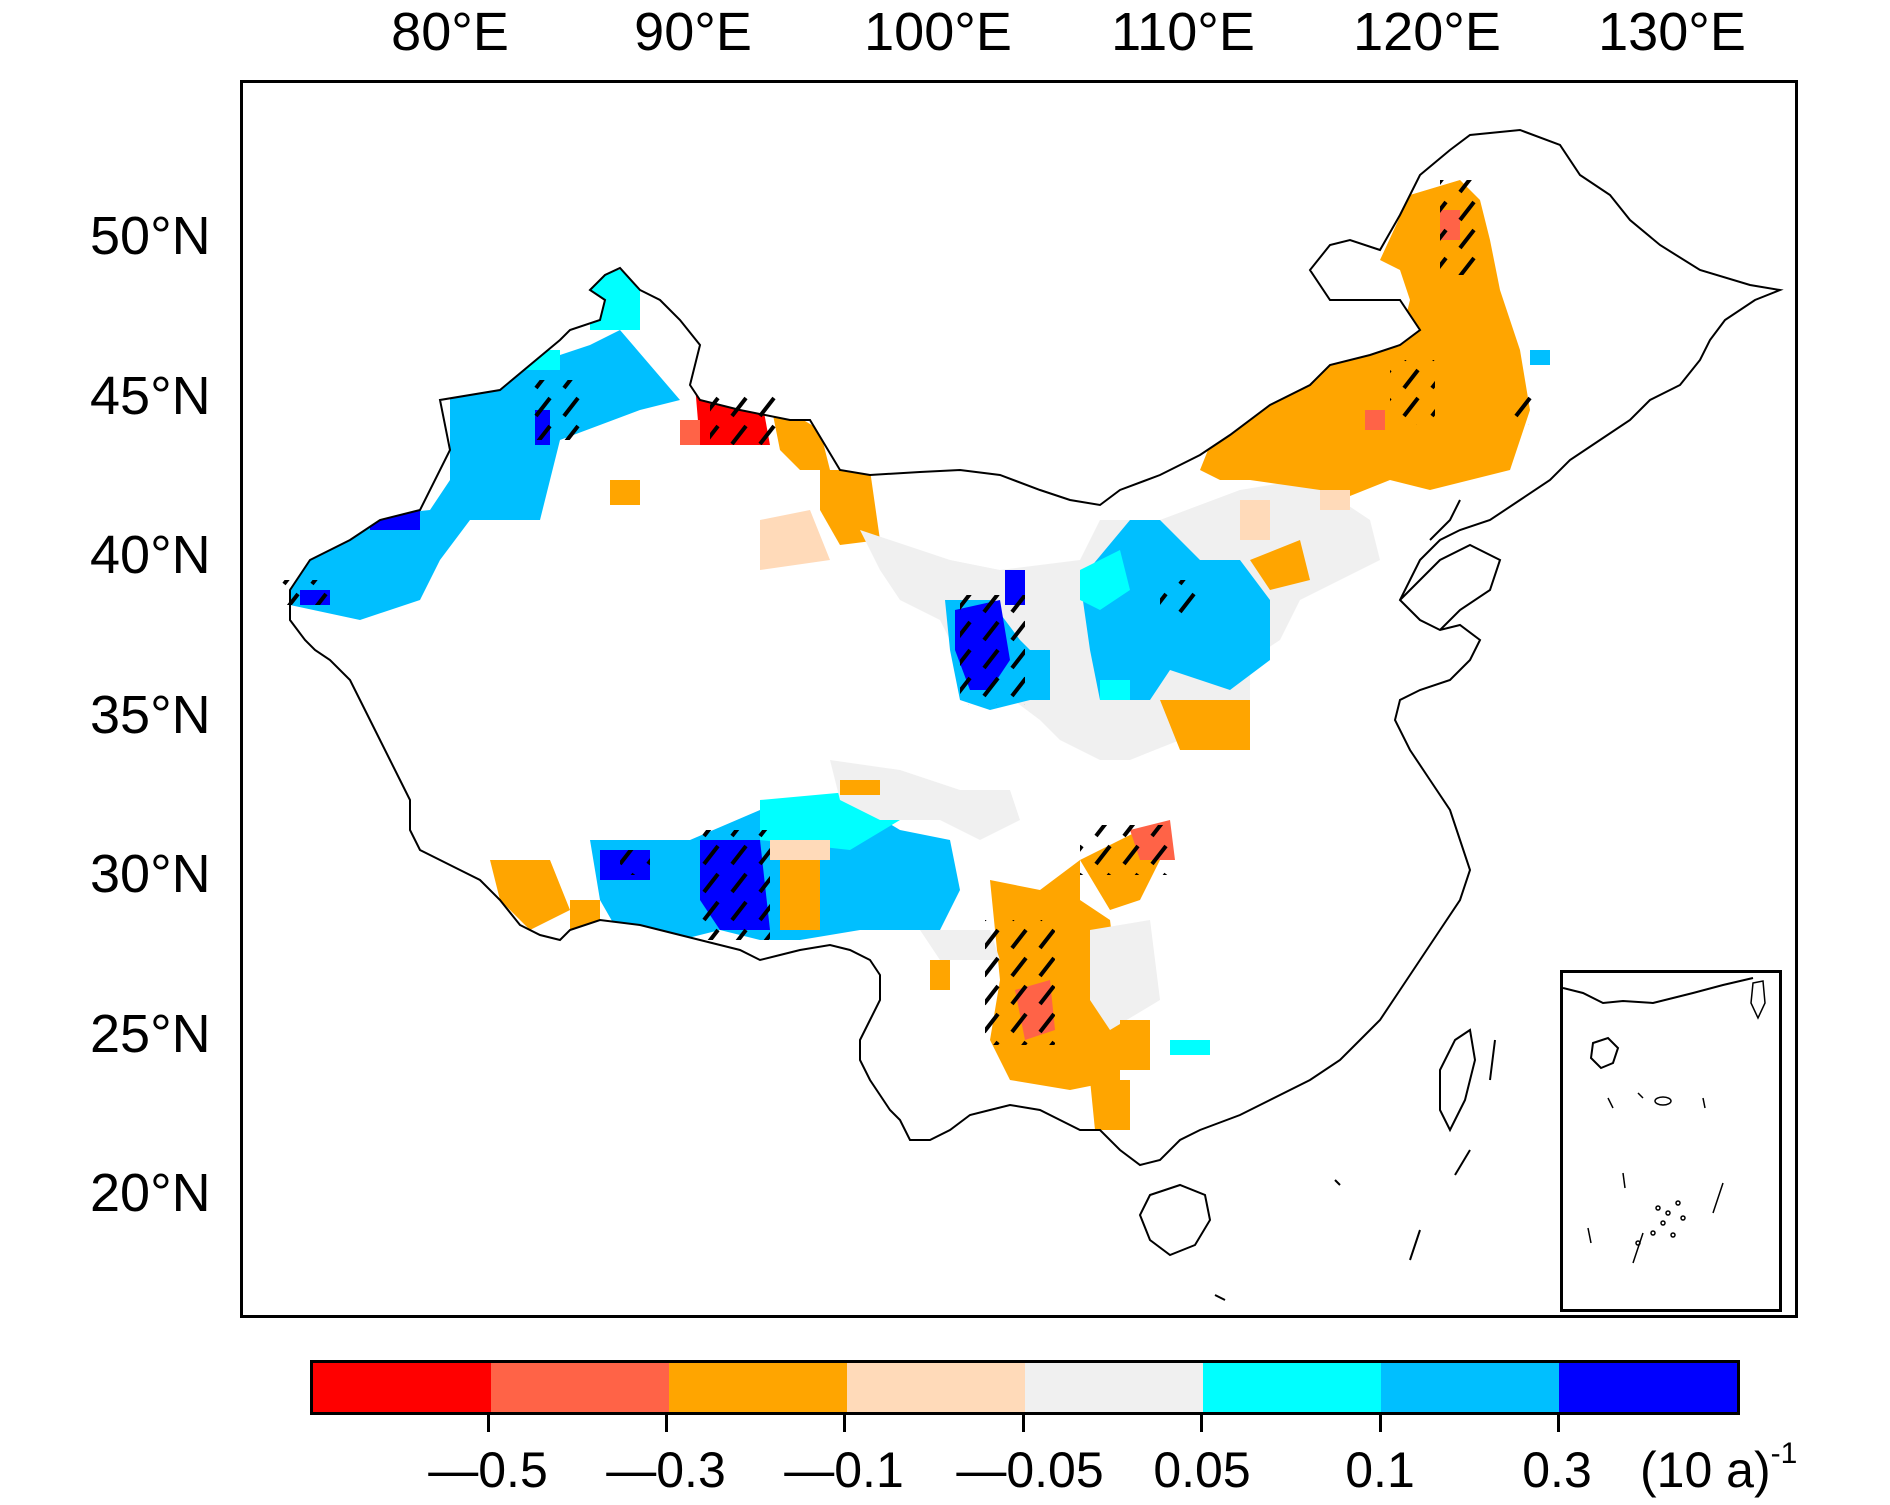  I want to click on south-china-sea-inset, so click(1671, 1141).